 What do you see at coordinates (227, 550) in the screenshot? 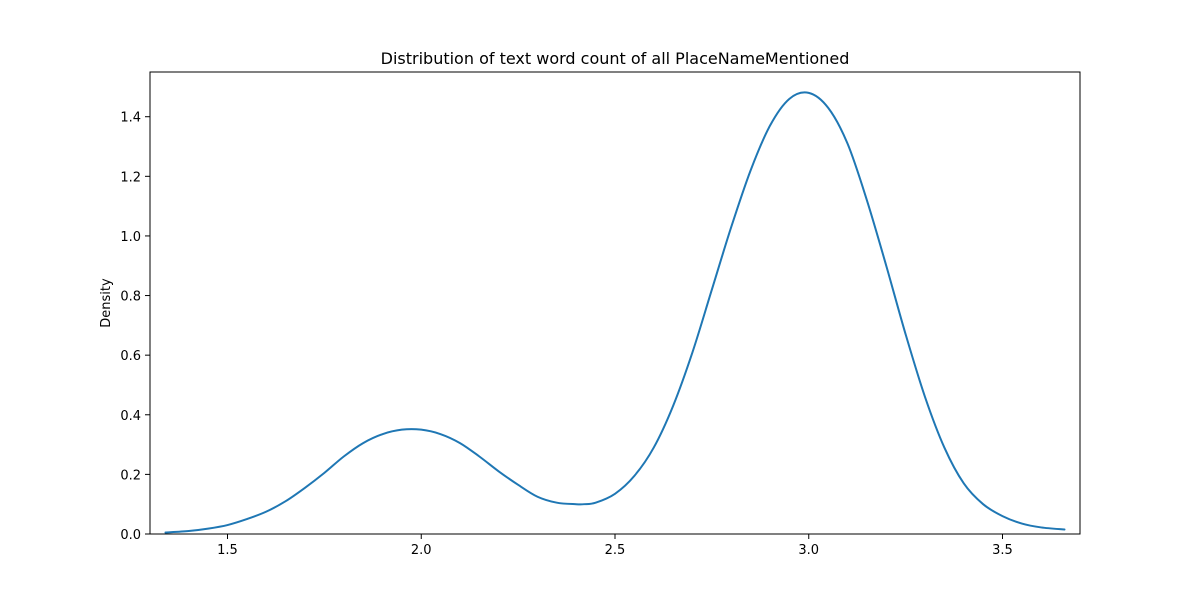
I see `x-tick-label: 1.5` at bounding box center [227, 550].